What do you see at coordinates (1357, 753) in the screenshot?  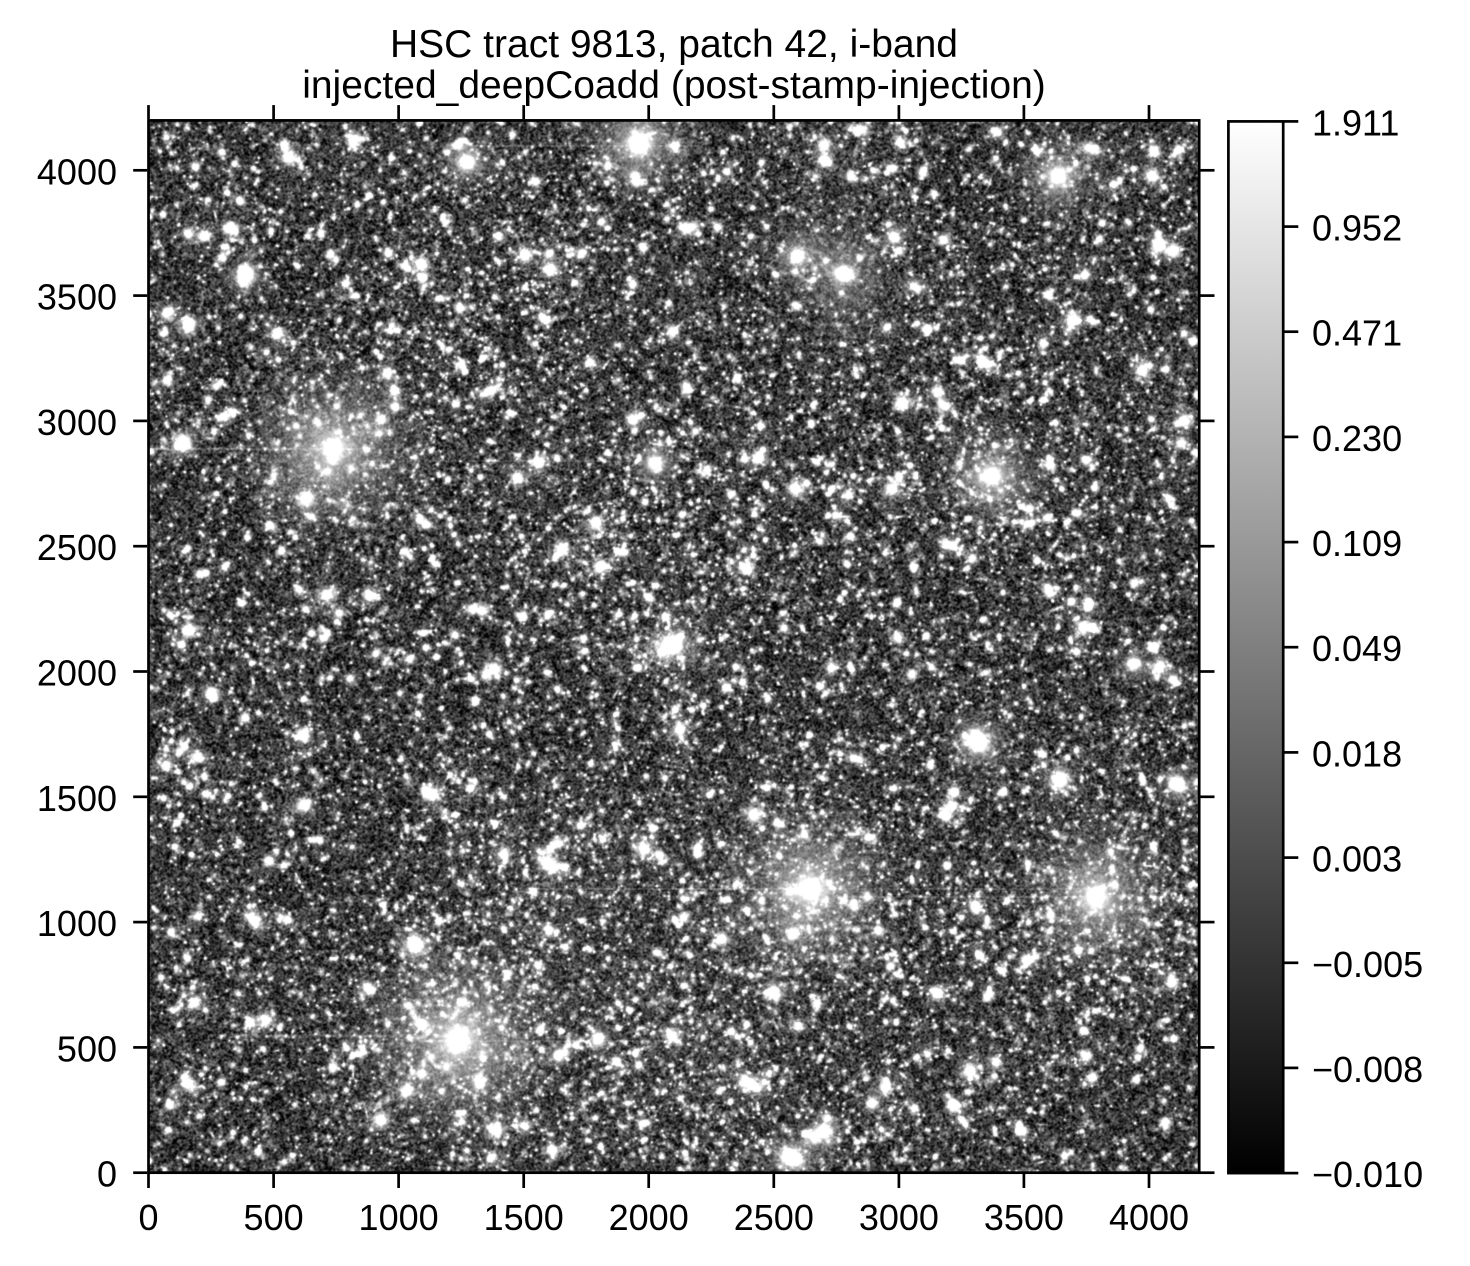 I see `svg-text: 0.018` at bounding box center [1357, 753].